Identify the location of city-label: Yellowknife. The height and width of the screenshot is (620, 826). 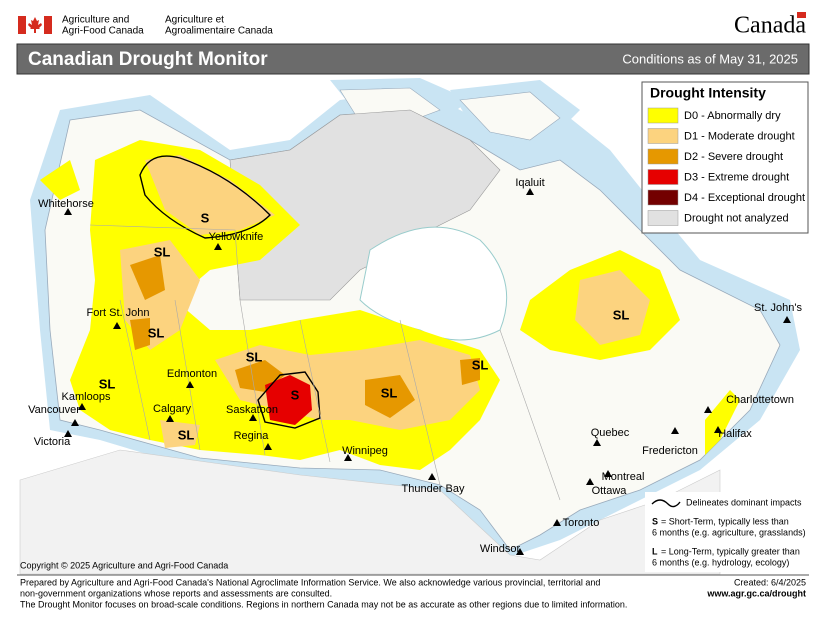
(236, 237).